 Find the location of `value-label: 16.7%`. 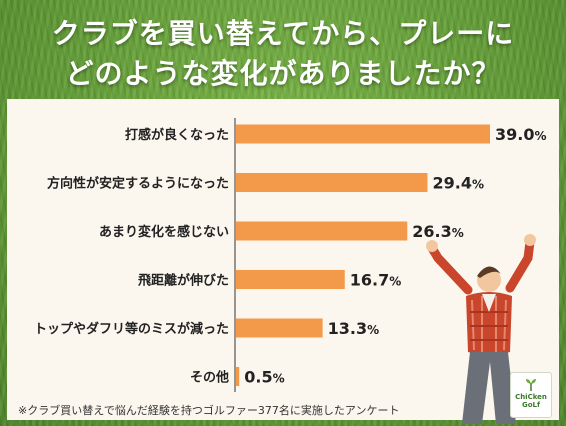

value-label: 16.7% is located at coordinates (376, 280).